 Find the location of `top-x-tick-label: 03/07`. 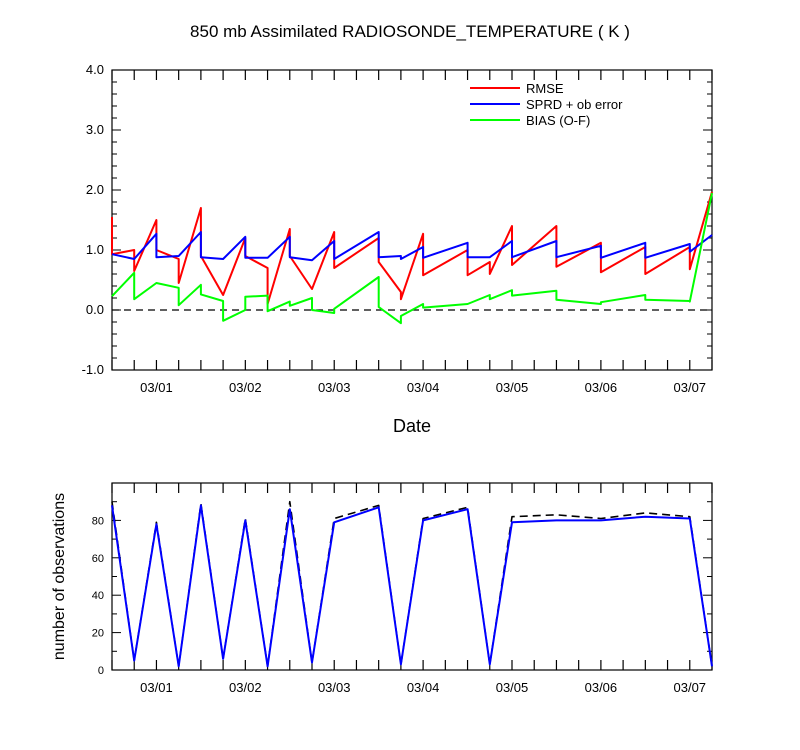

top-x-tick-label: 03/07 is located at coordinates (690, 387).